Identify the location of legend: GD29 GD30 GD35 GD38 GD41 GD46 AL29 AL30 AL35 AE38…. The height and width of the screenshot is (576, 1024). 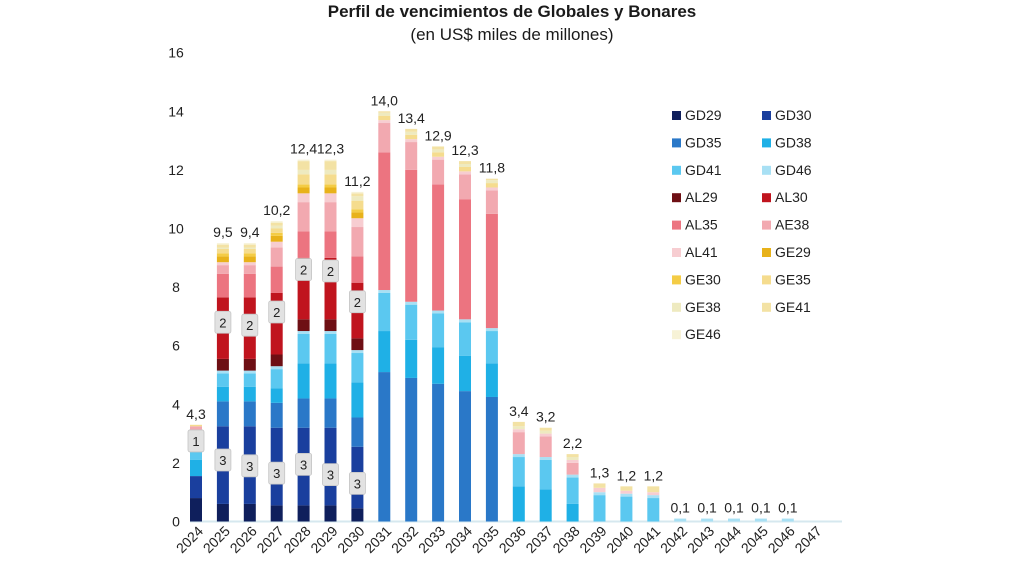
(742, 224).